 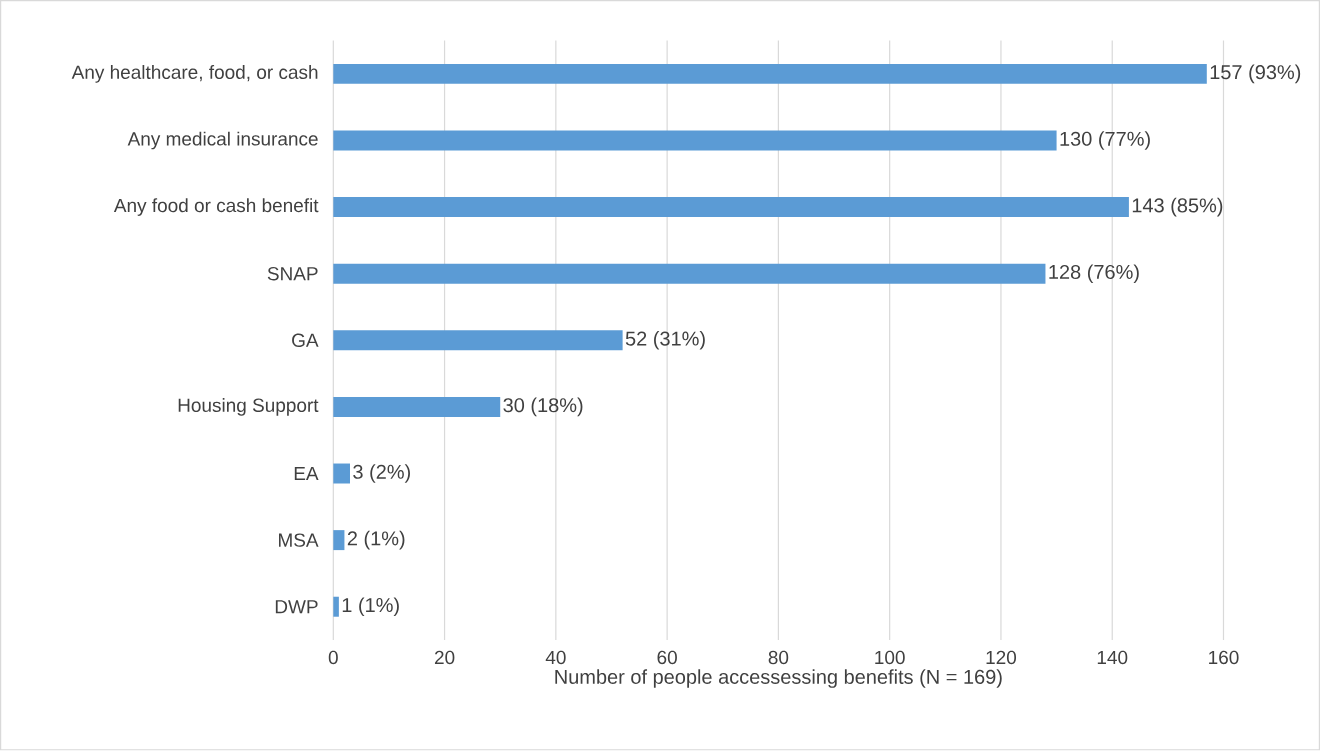 What do you see at coordinates (1224, 657) in the screenshot?
I see `x-tick-label: 160` at bounding box center [1224, 657].